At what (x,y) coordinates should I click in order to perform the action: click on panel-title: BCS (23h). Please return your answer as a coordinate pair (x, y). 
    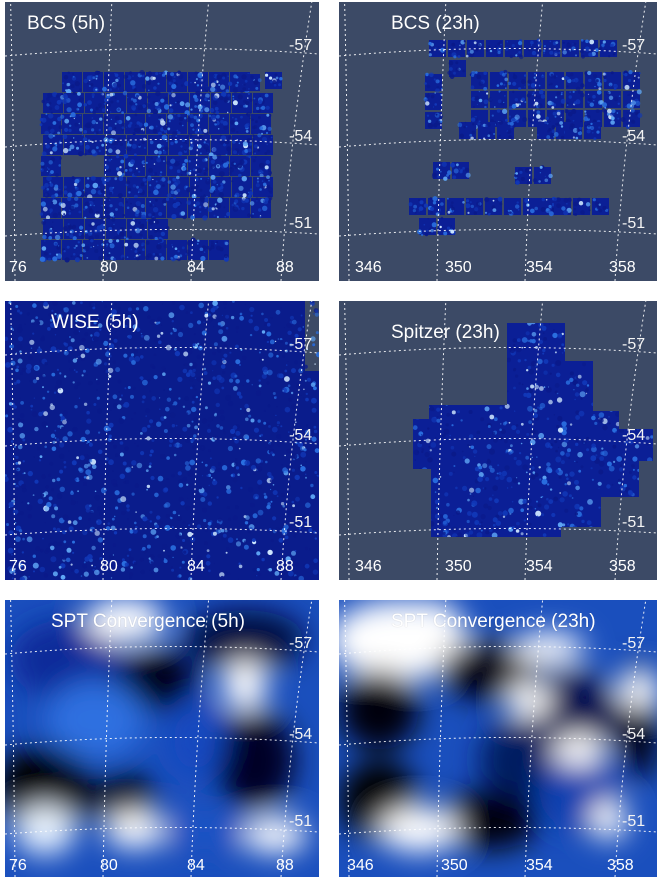
    Looking at the image, I should click on (435, 23).